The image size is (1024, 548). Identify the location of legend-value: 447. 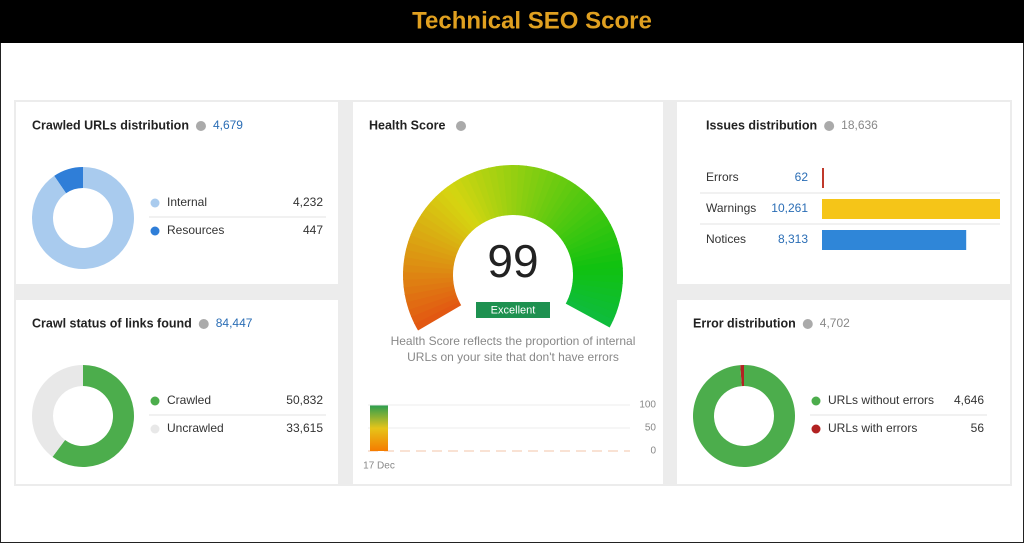
(313, 230).